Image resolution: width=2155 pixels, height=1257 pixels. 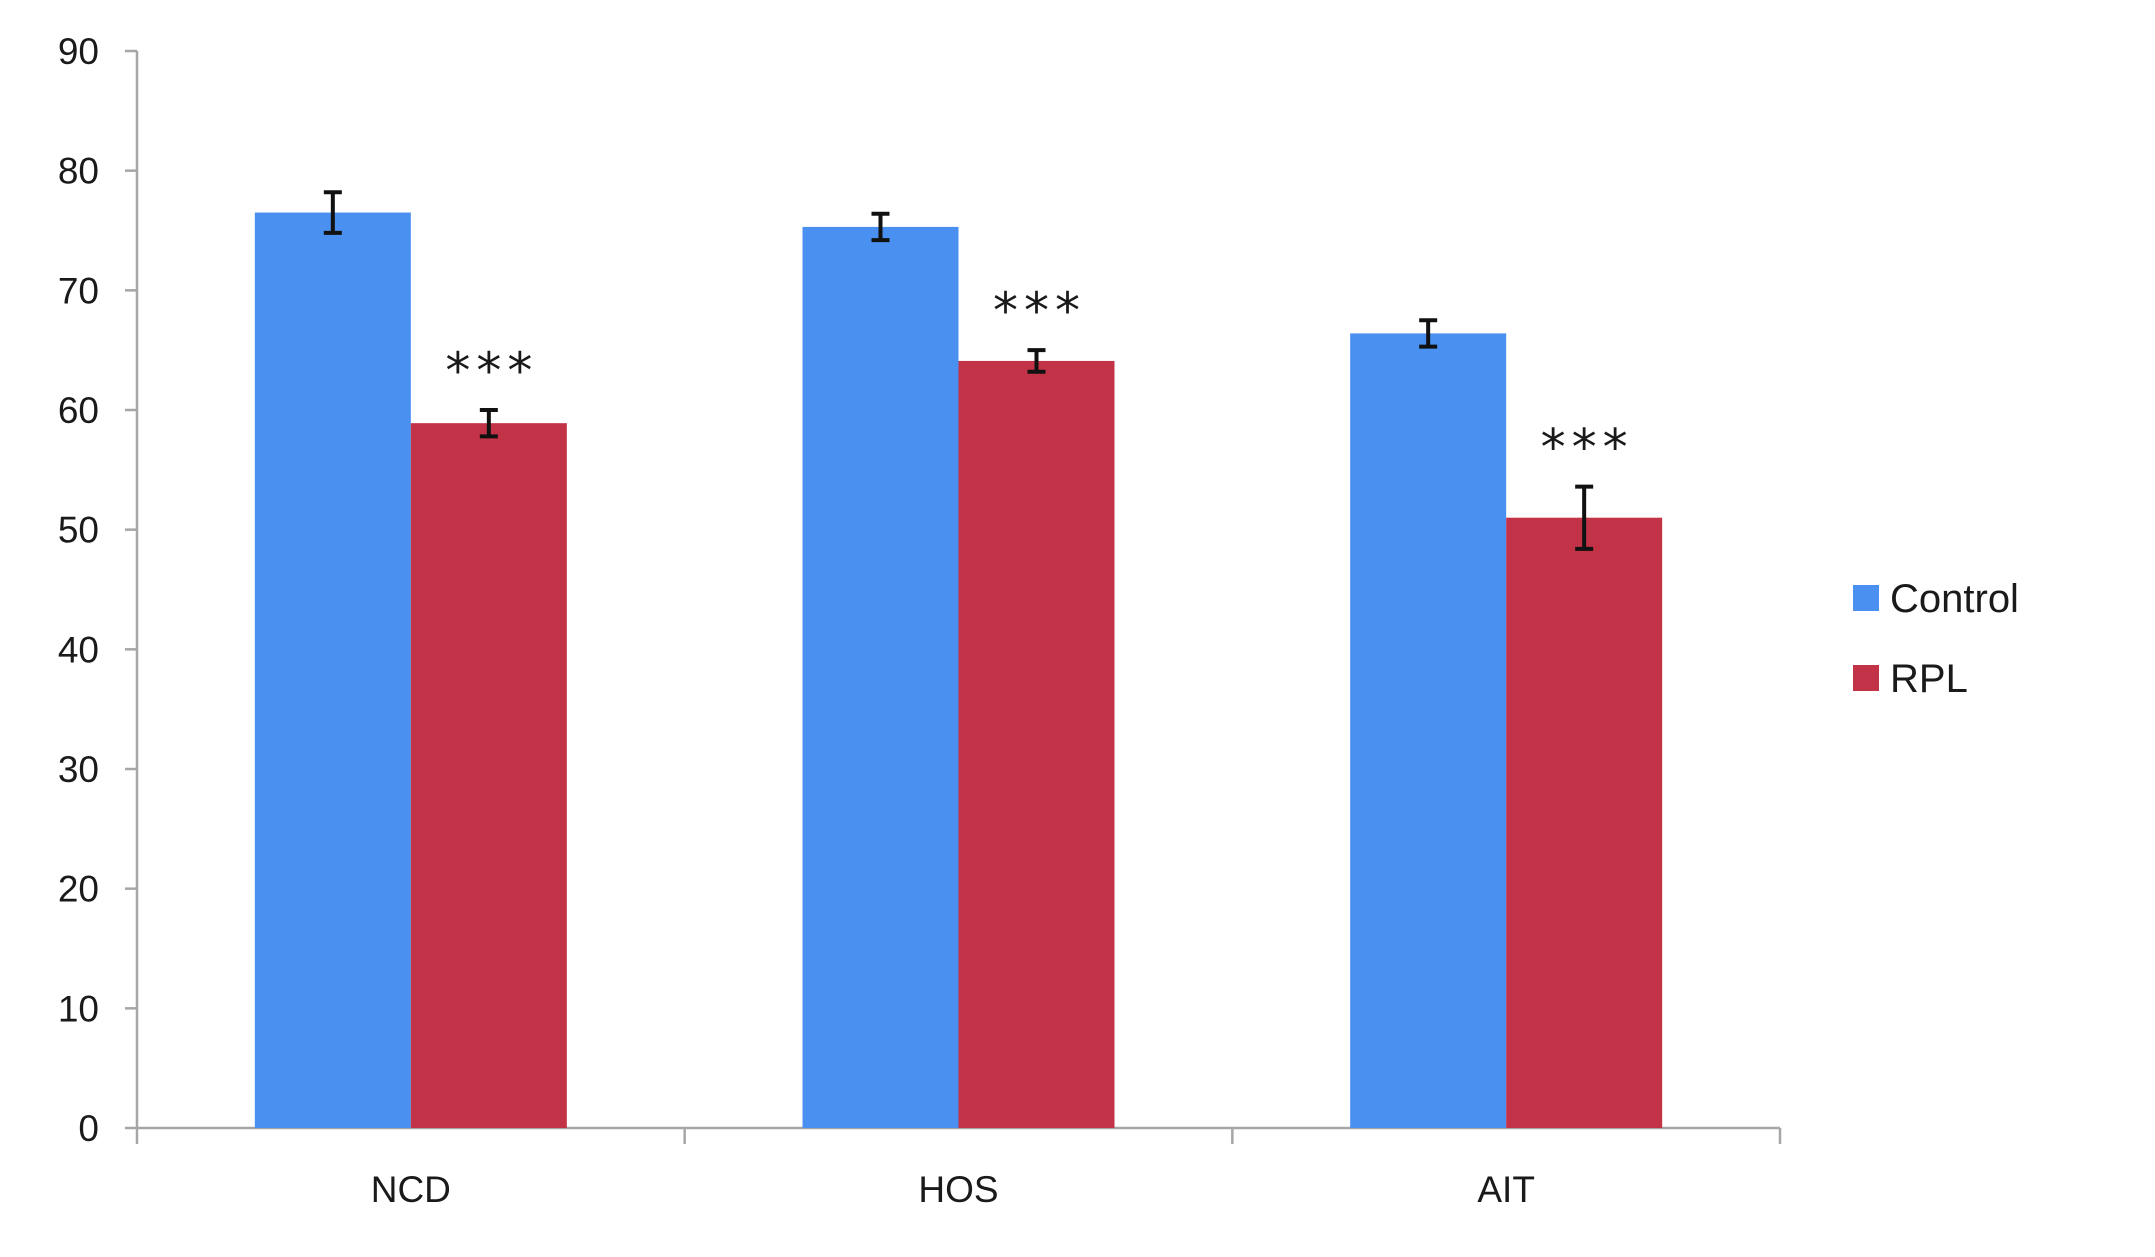 I want to click on bar-rpl-ncd, so click(x=488, y=775).